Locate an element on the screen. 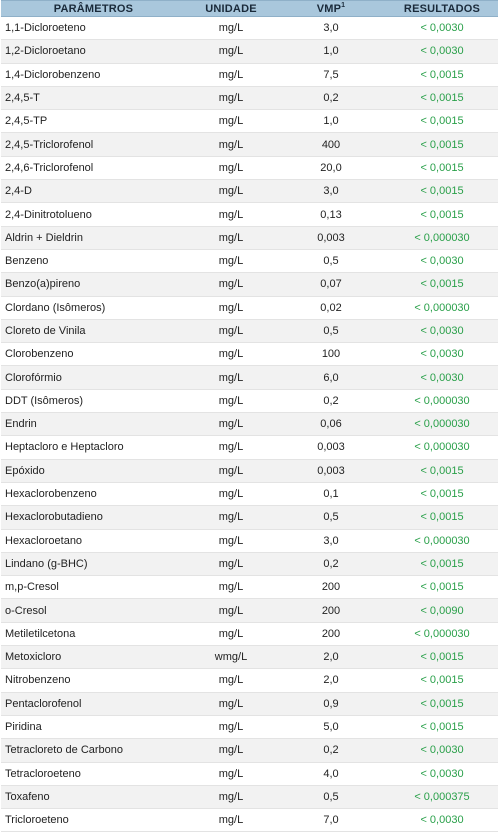  vmp-cell: 20,0 is located at coordinates (331, 168).